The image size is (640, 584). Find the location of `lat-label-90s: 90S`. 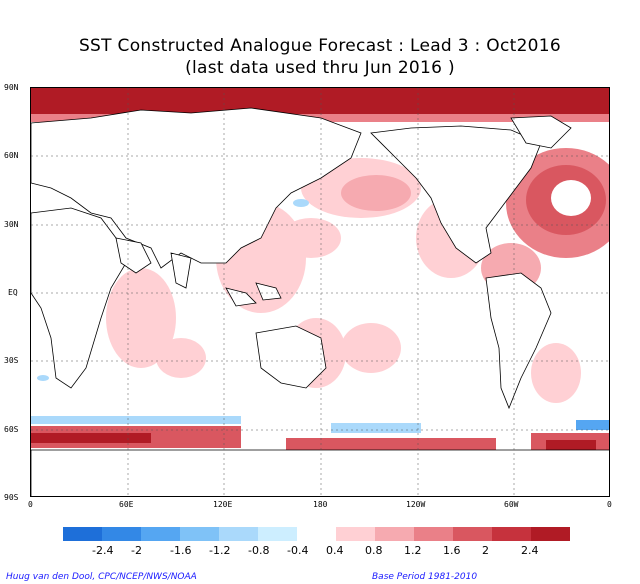

lat-label-90s: 90S is located at coordinates (11, 497).